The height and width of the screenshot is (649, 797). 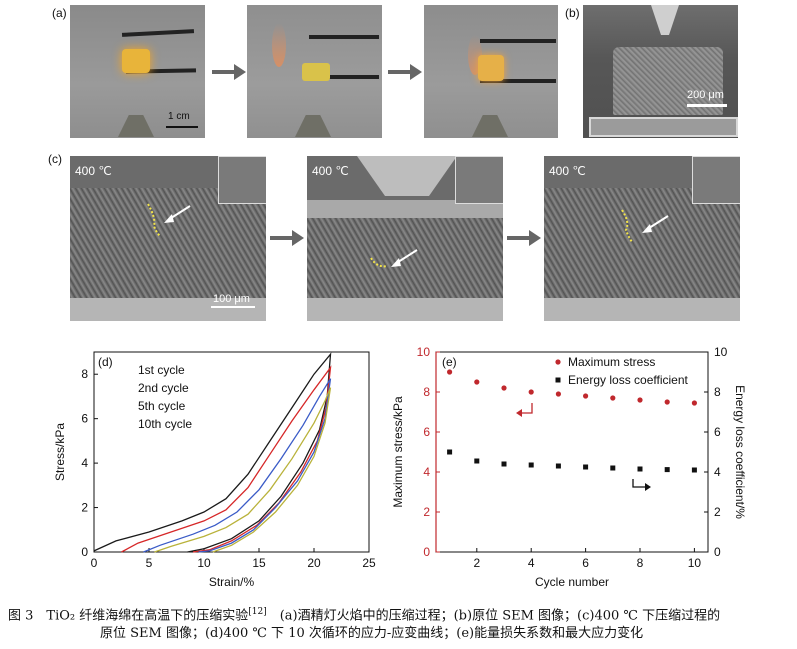 I want to click on x-tick-label: 4, so click(x=531, y=563).